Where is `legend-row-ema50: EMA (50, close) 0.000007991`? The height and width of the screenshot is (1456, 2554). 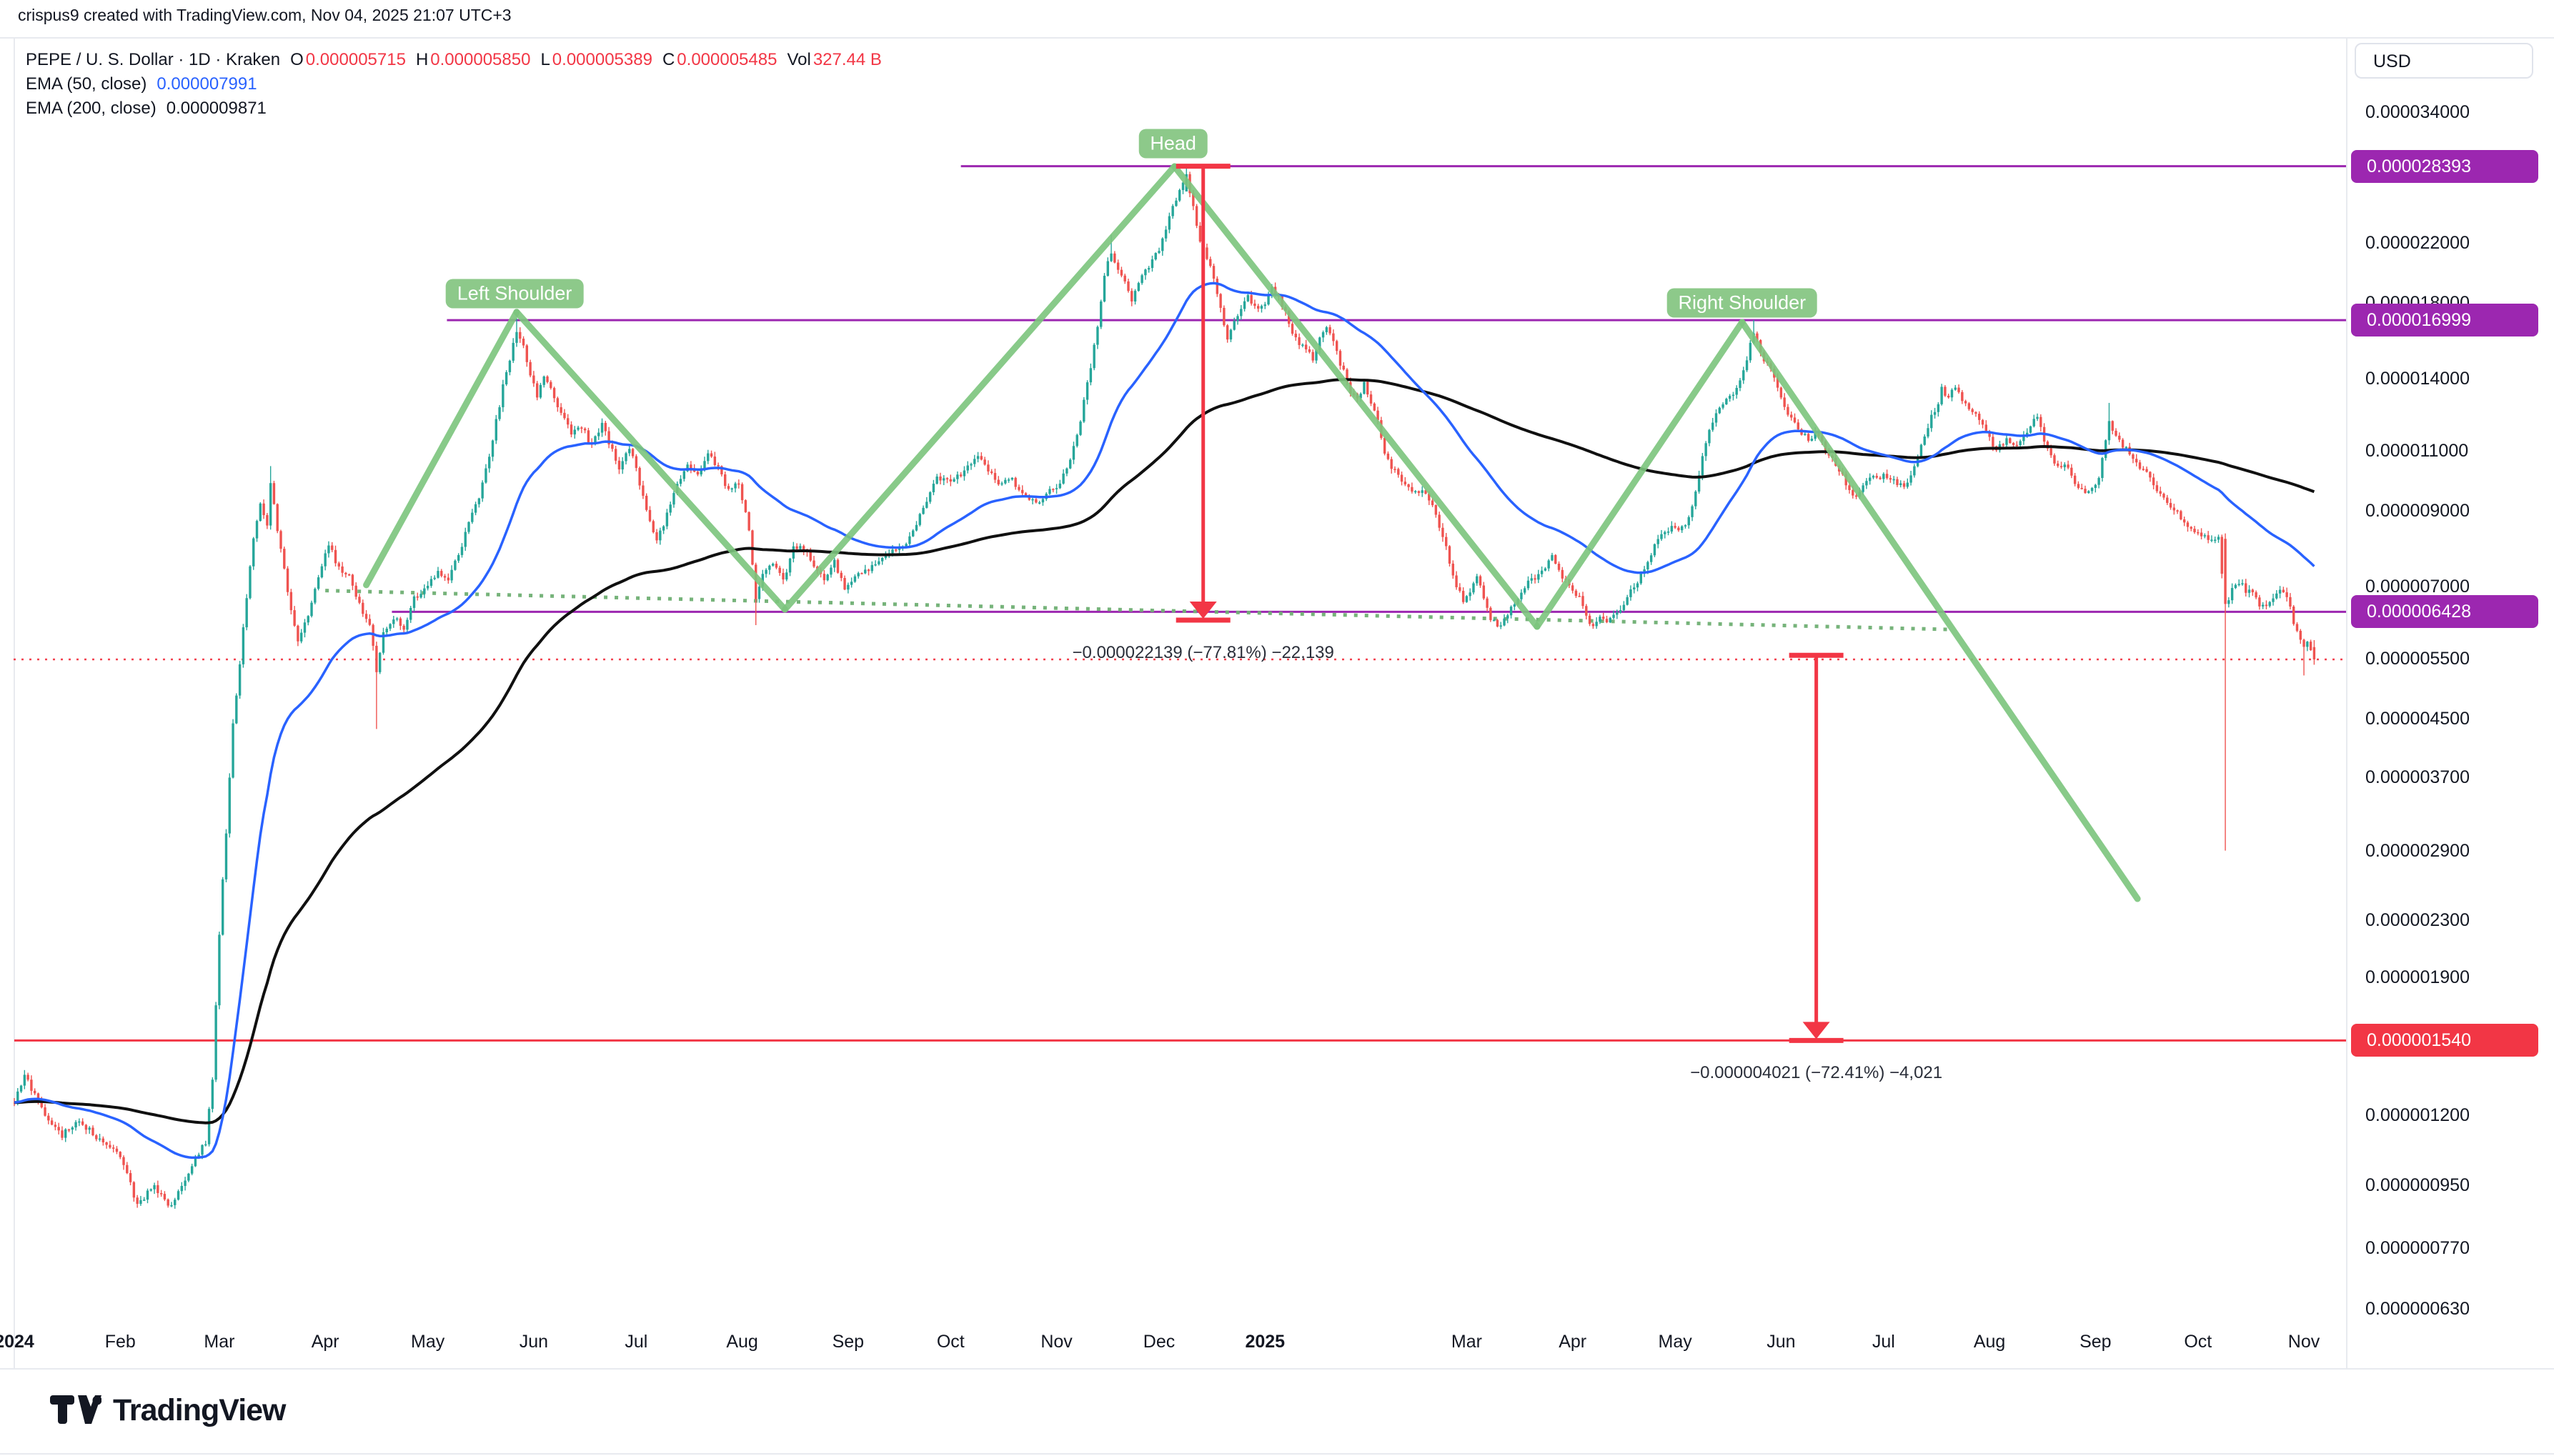
legend-row-ema50: EMA (50, close) 0.000007991 is located at coordinates (141, 84).